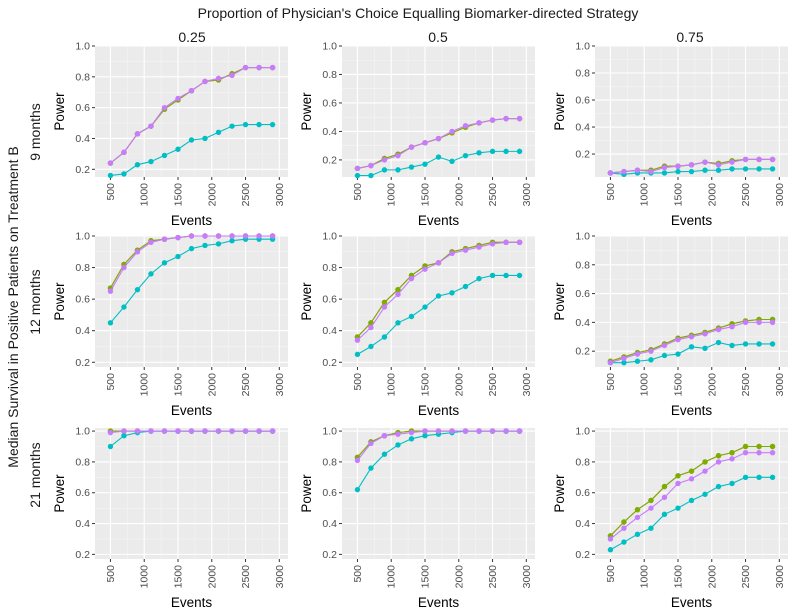 The height and width of the screenshot is (615, 793). What do you see at coordinates (82, 331) in the screenshot?
I see `y-tick-label: 0.4` at bounding box center [82, 331].